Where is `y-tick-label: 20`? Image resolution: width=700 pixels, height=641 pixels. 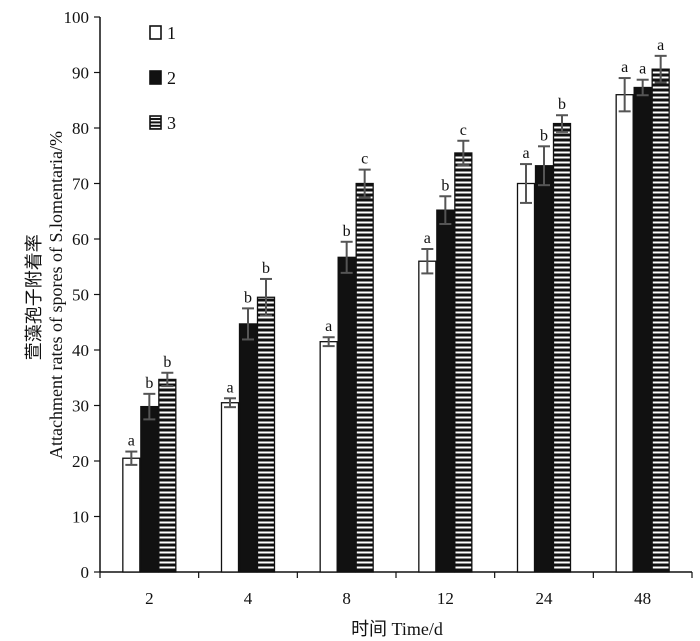
y-tick-label: 20 is located at coordinates (80, 461).